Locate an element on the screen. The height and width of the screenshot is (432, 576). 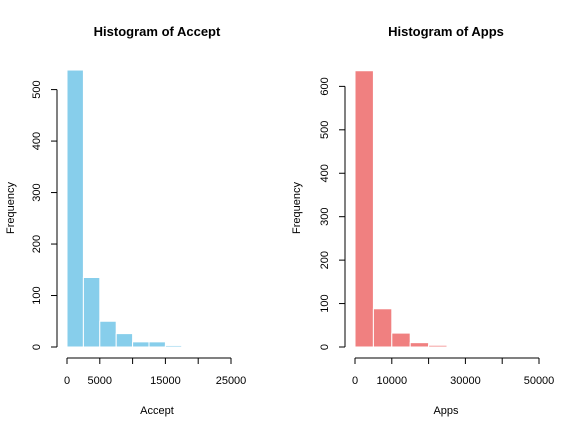
x-axis-label: Apps is located at coordinates (446, 411).